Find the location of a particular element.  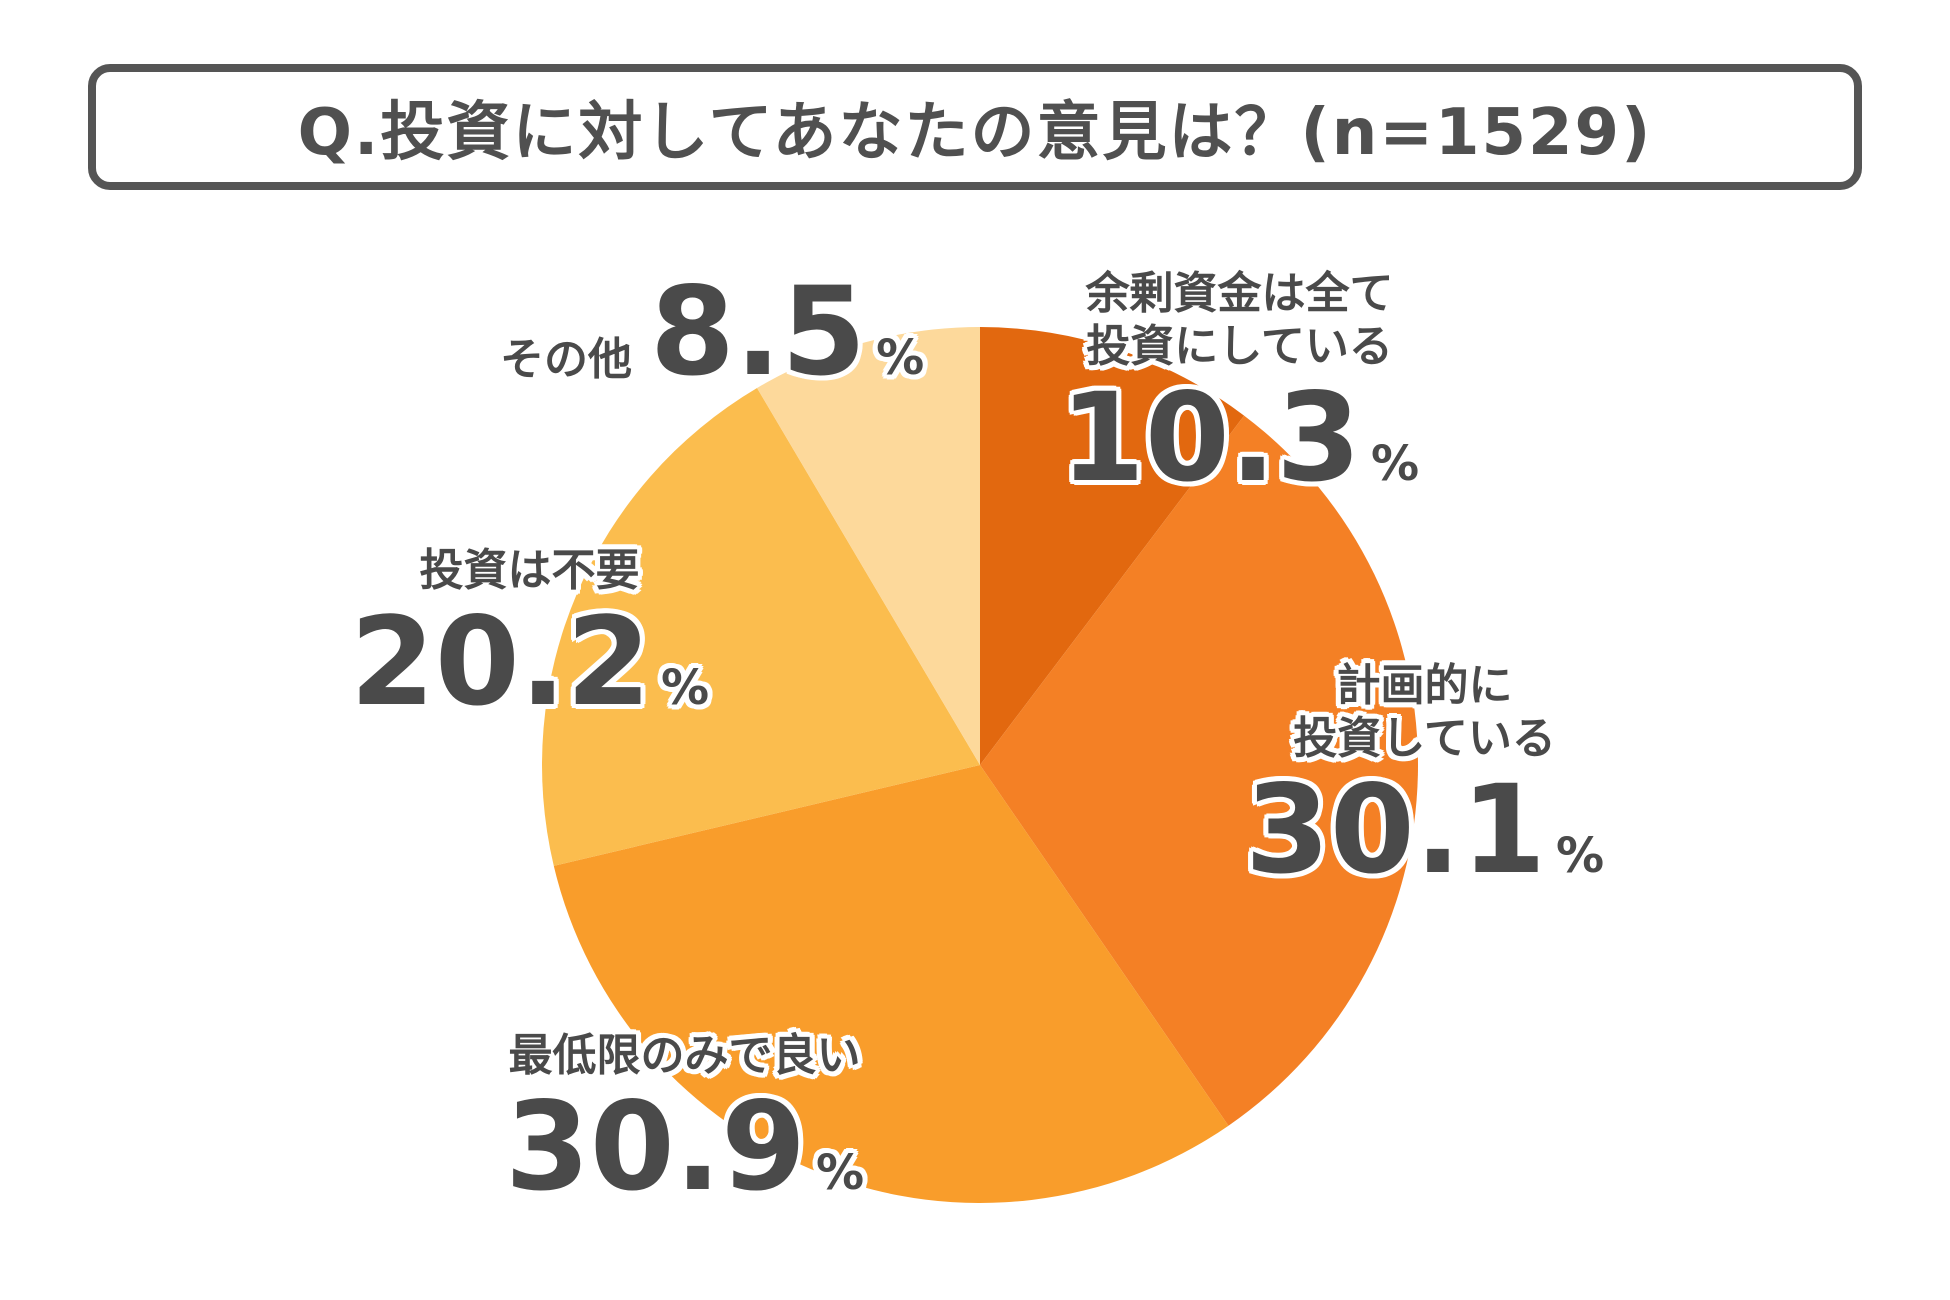

chart-title: Q.投資に対してあなたの意見は？(n=1529) is located at coordinates (975, 133).